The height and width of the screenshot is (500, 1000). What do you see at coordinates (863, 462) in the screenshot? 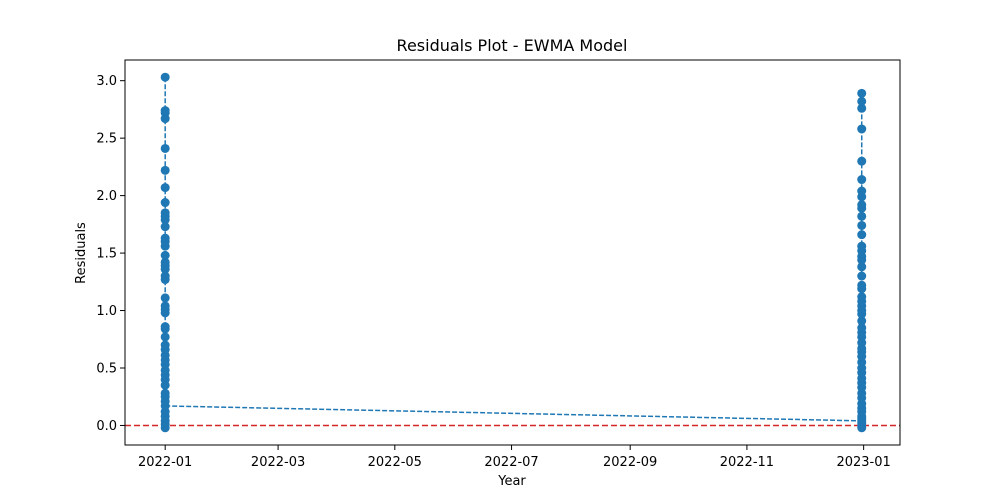
I see `x-tick-label: 2023-01` at bounding box center [863, 462].